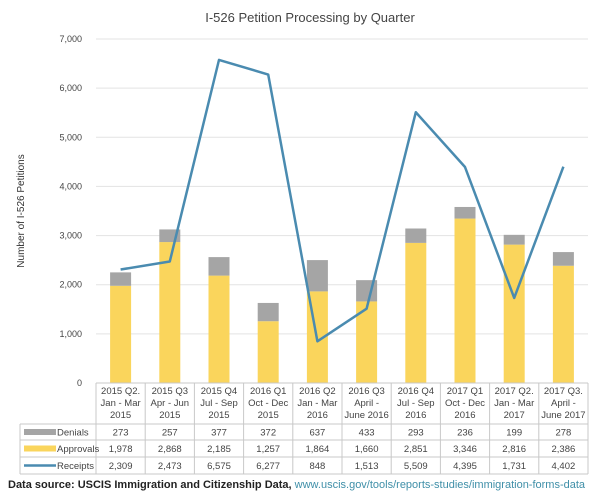 This screenshot has width=600, height=496. What do you see at coordinates (514, 415) in the screenshot?
I see `x-category-label: 2017` at bounding box center [514, 415].